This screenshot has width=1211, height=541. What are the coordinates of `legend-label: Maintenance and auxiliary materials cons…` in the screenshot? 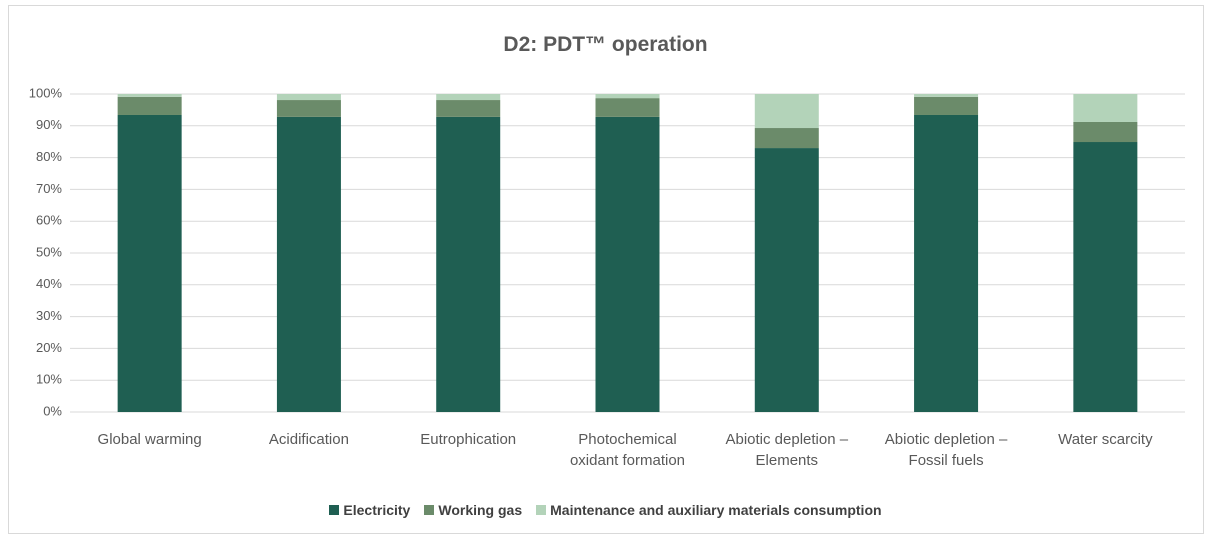 It's located at (716, 510).